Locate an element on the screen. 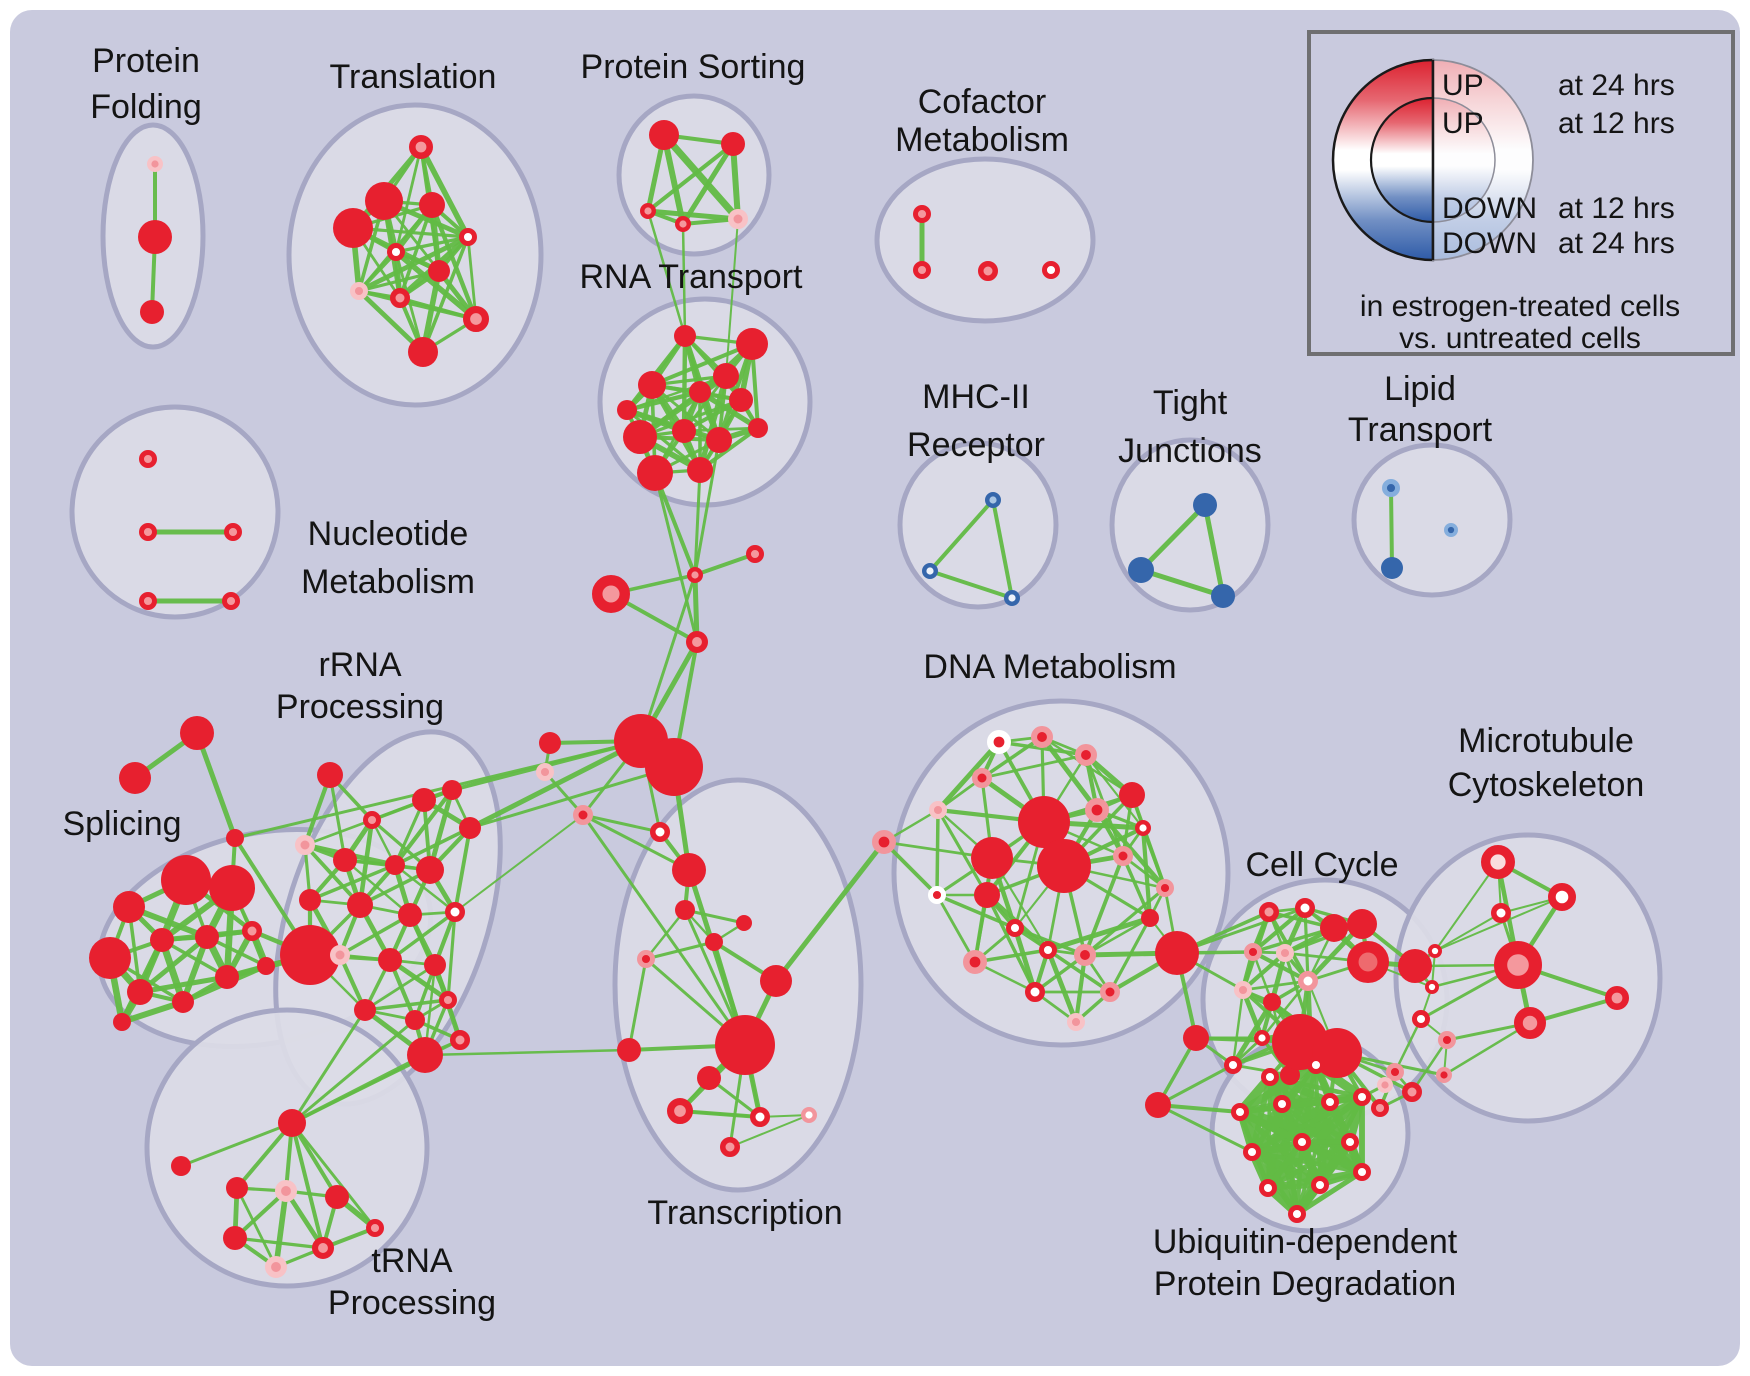 The height and width of the screenshot is (1376, 1750). node-dm7 is located at coordinates (1132, 795).